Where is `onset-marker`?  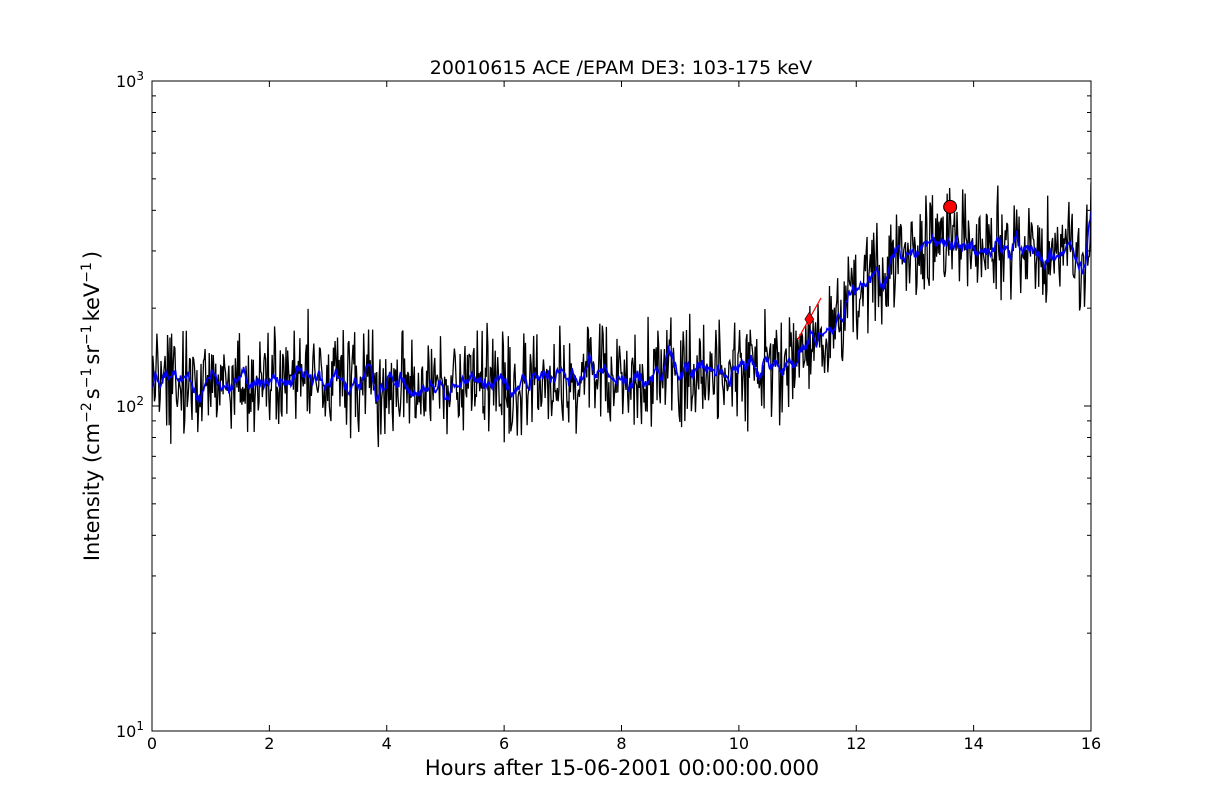 onset-marker is located at coordinates (809, 319).